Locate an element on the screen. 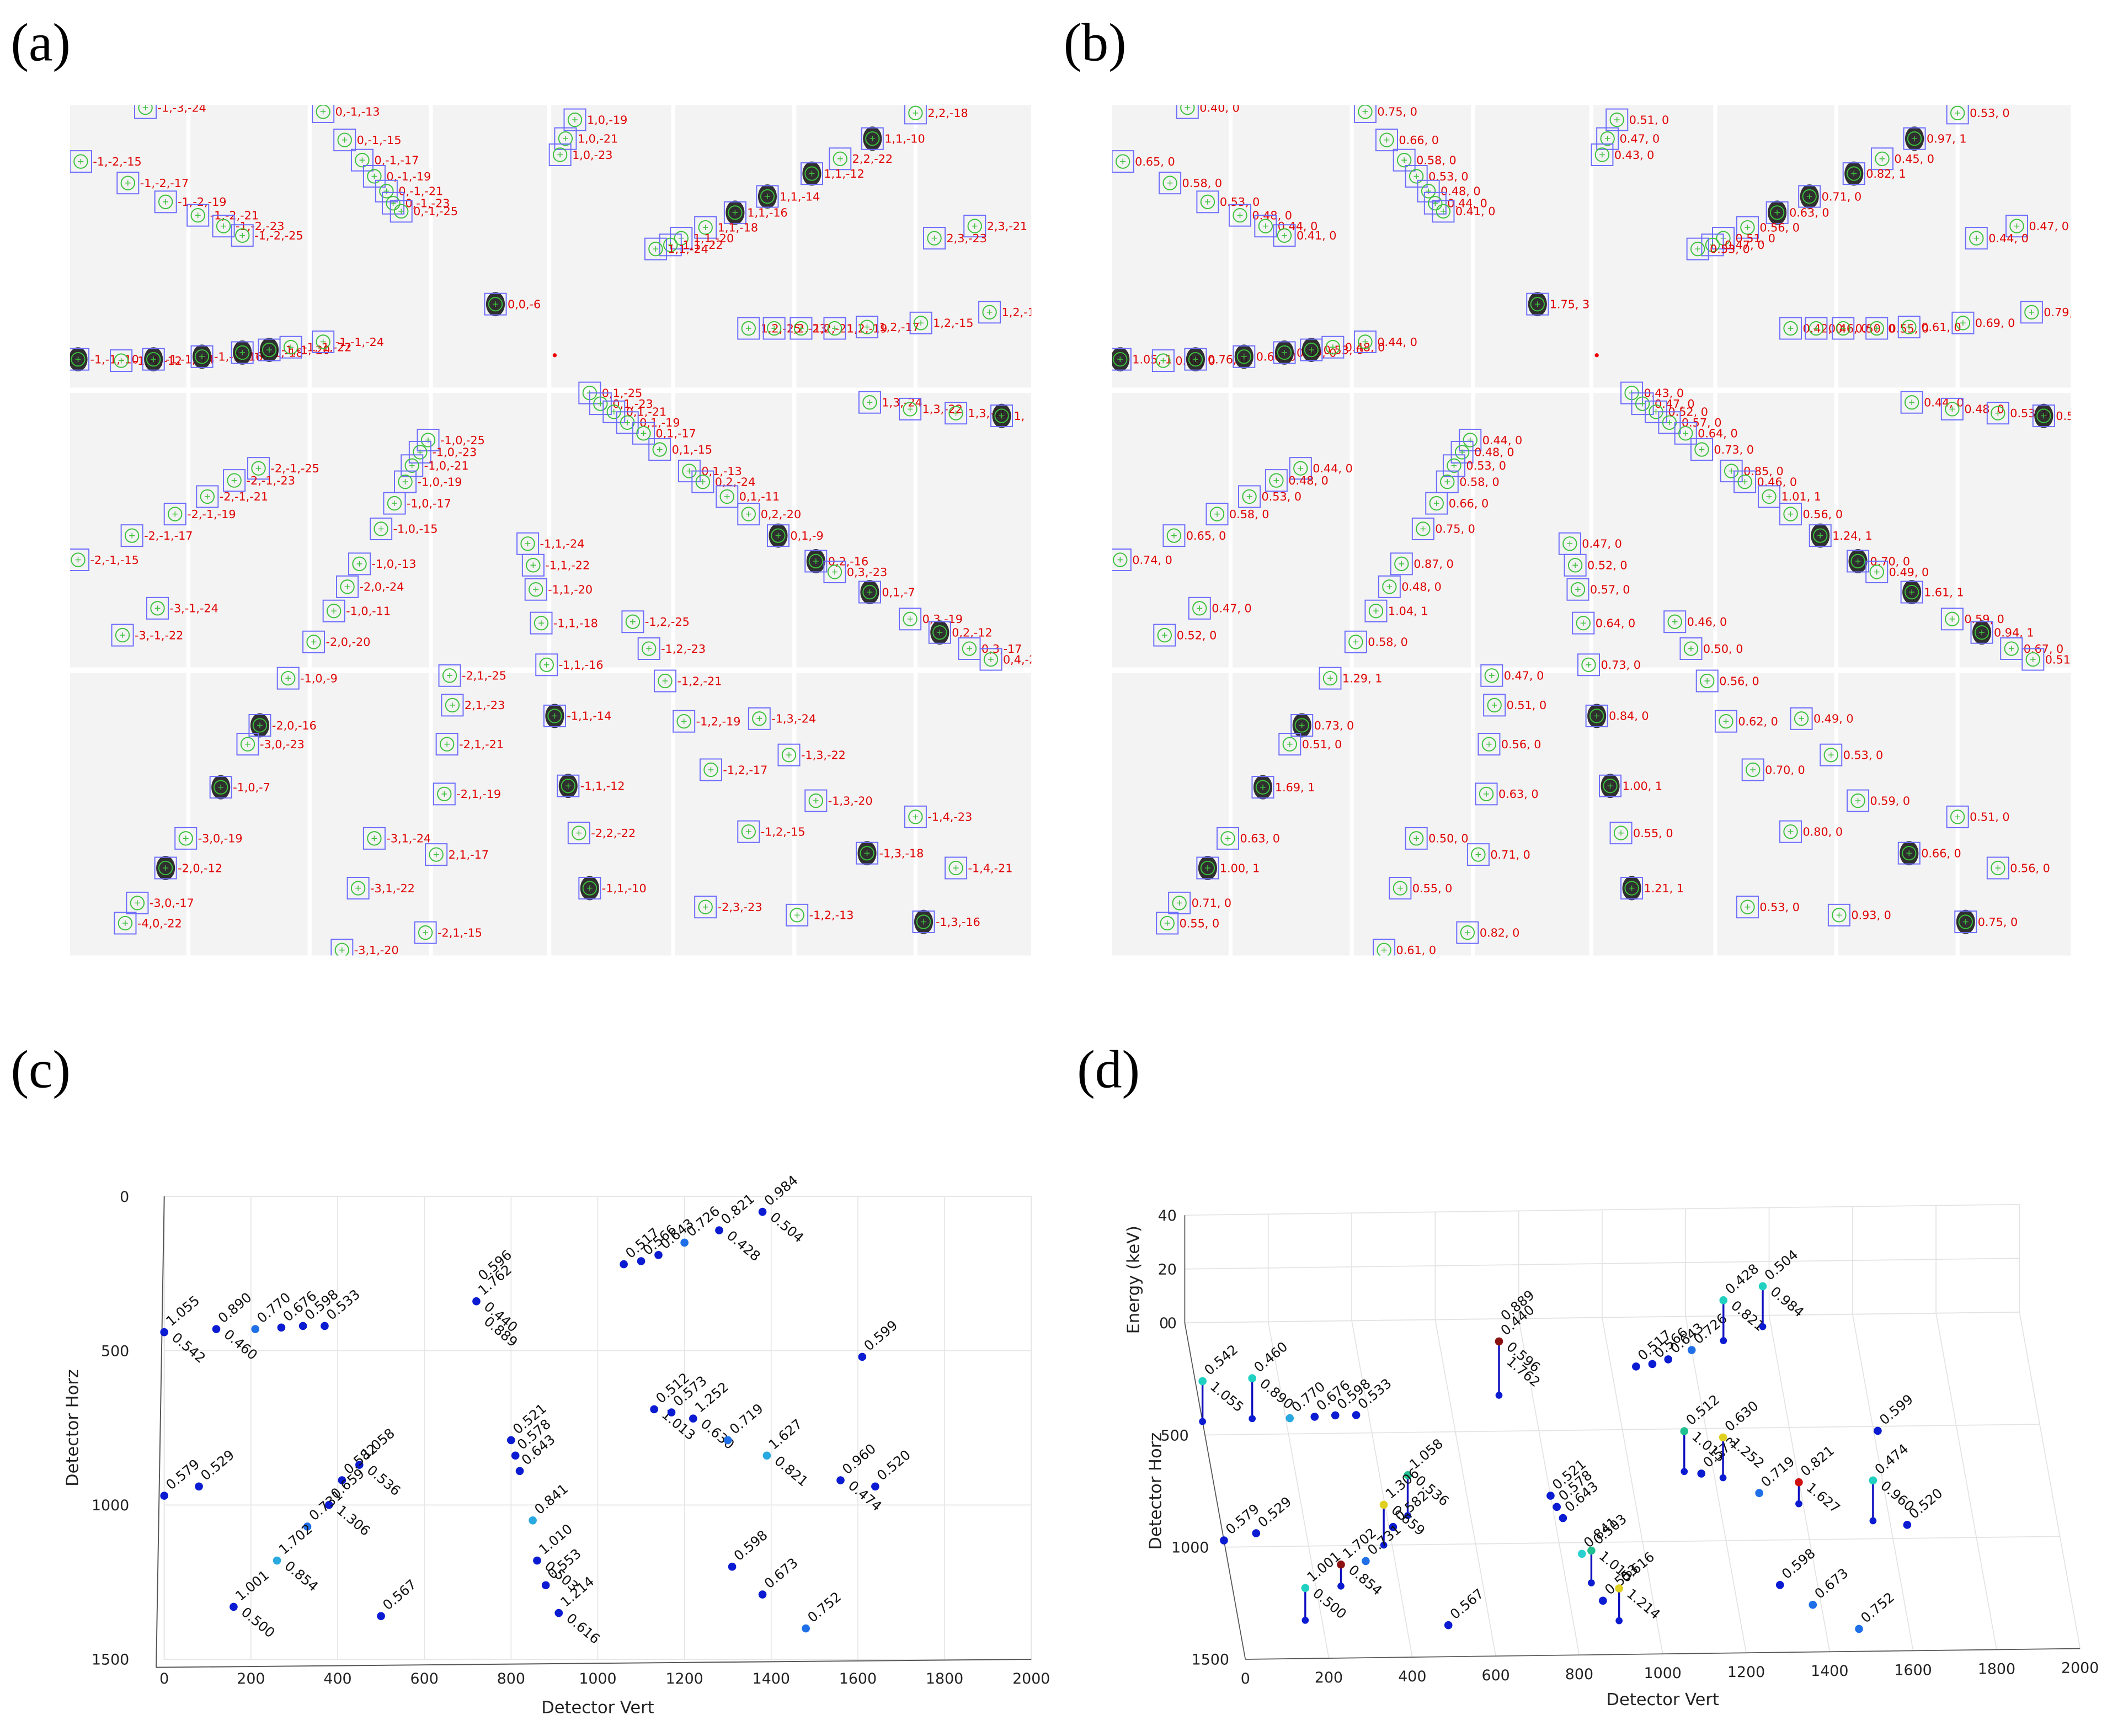 The height and width of the screenshot is (1736, 2107). y-tick-label: 0 is located at coordinates (1164, 1323).